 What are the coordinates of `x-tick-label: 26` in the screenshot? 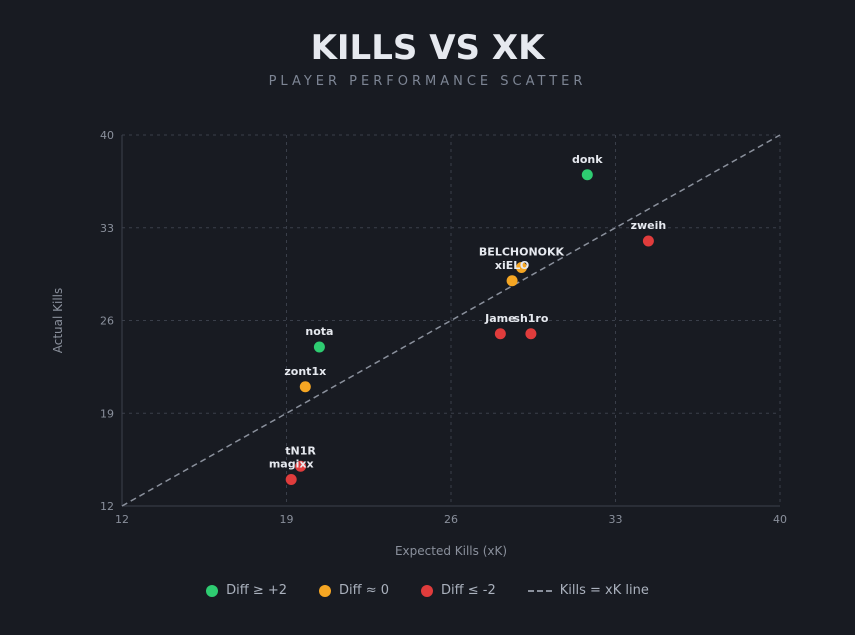 It's located at (451, 519).